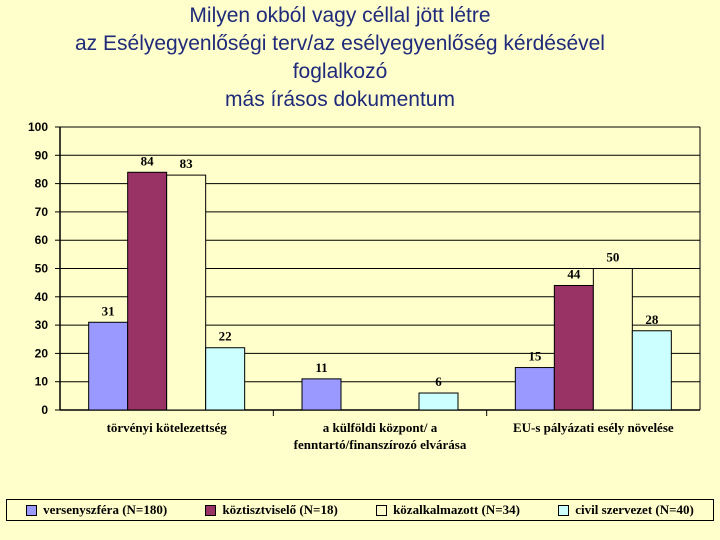  Describe the element at coordinates (42, 184) in the screenshot. I see `y-tick-label-80: 80` at that location.